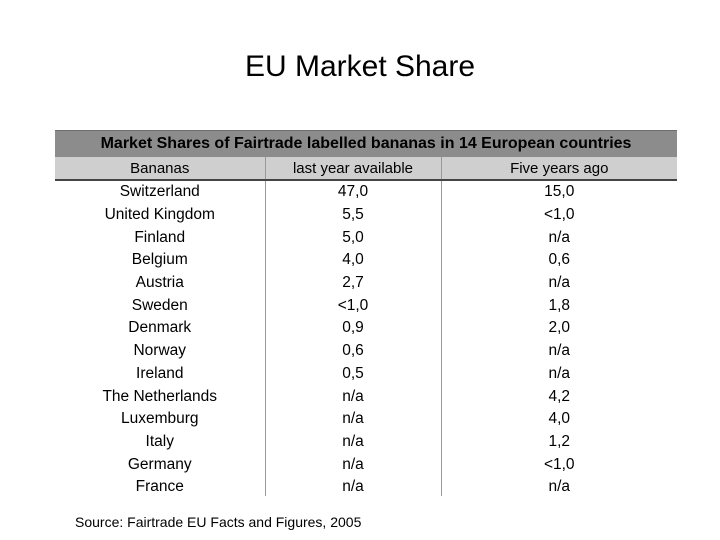 This screenshot has width=720, height=540. What do you see at coordinates (160, 328) in the screenshot?
I see `country-cell: Denmark` at bounding box center [160, 328].